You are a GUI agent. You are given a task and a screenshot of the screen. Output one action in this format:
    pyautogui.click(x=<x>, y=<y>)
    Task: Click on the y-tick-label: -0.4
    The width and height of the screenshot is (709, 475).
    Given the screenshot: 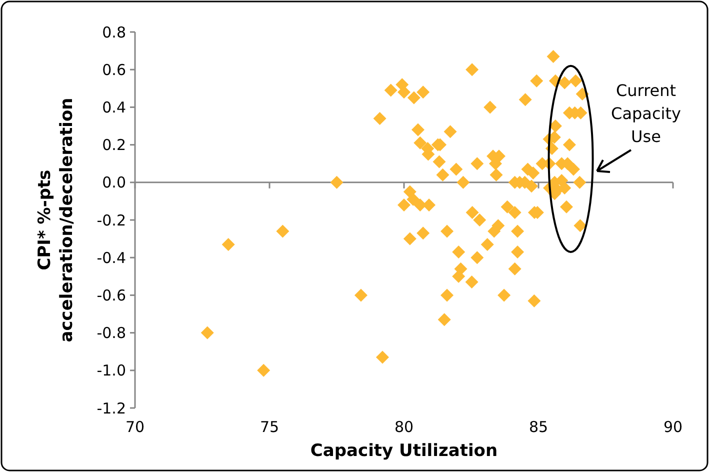 What is the action you would take?
    pyautogui.click(x=111, y=257)
    